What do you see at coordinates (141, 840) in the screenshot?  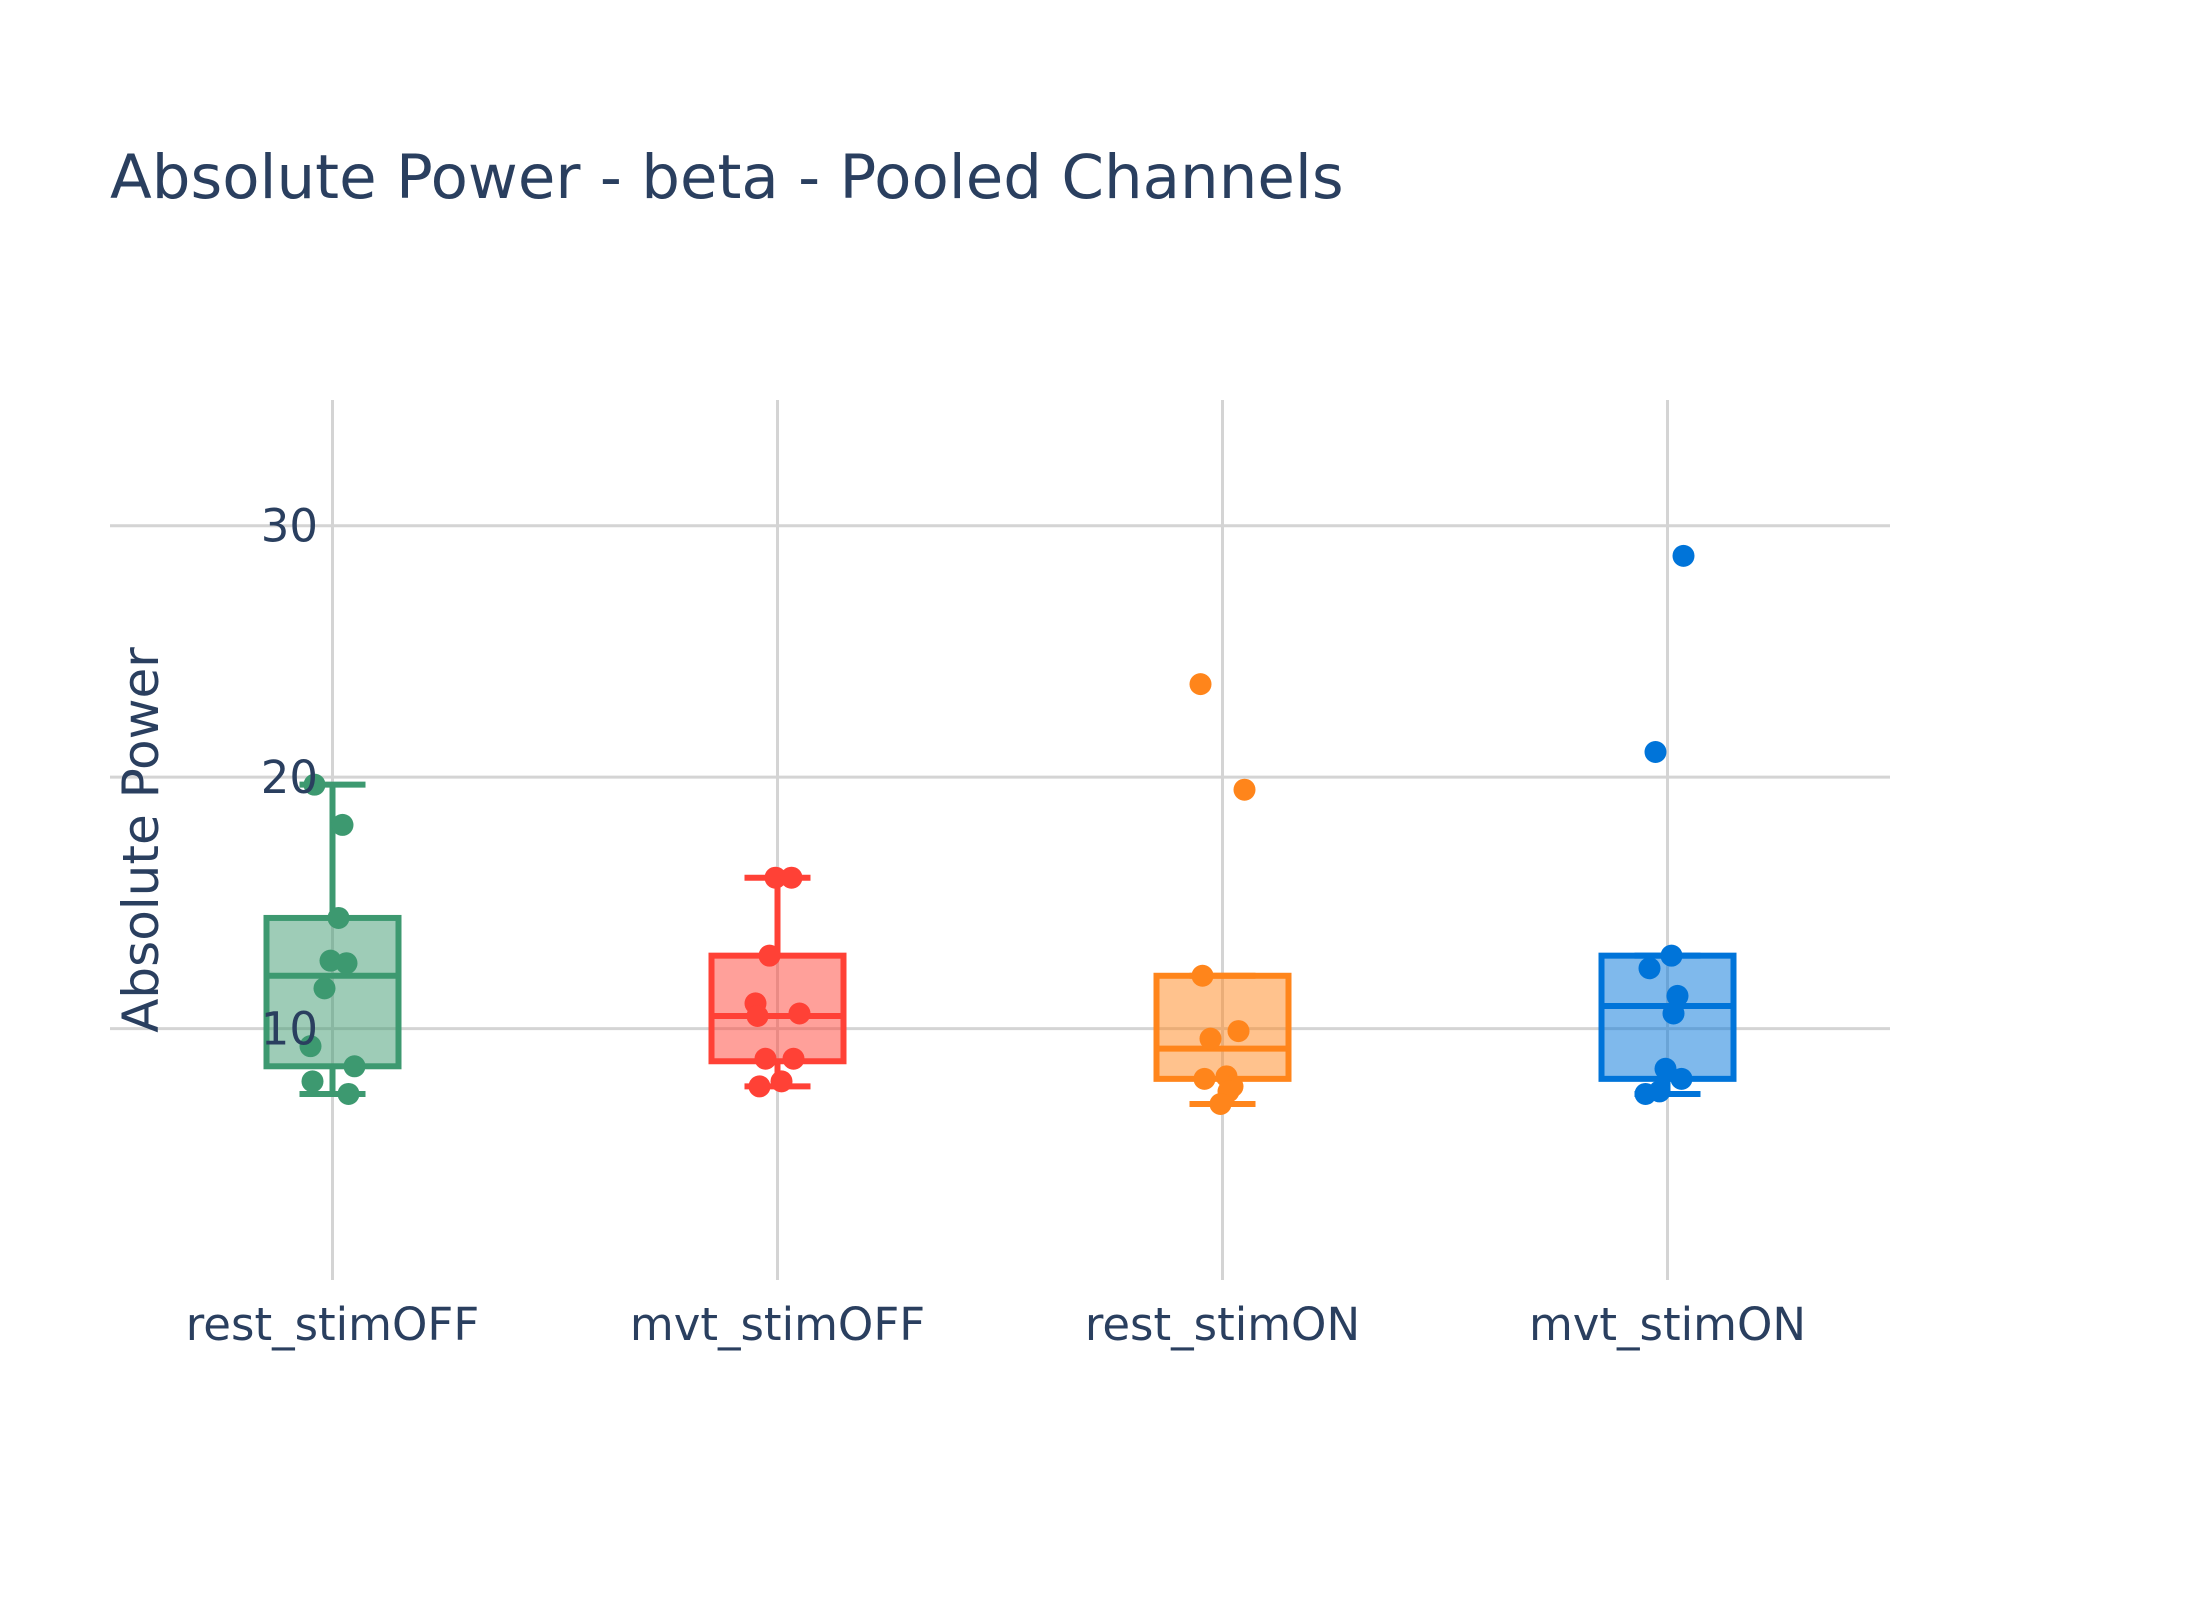 I see `y-axis-title: Absolute Power` at bounding box center [141, 840].